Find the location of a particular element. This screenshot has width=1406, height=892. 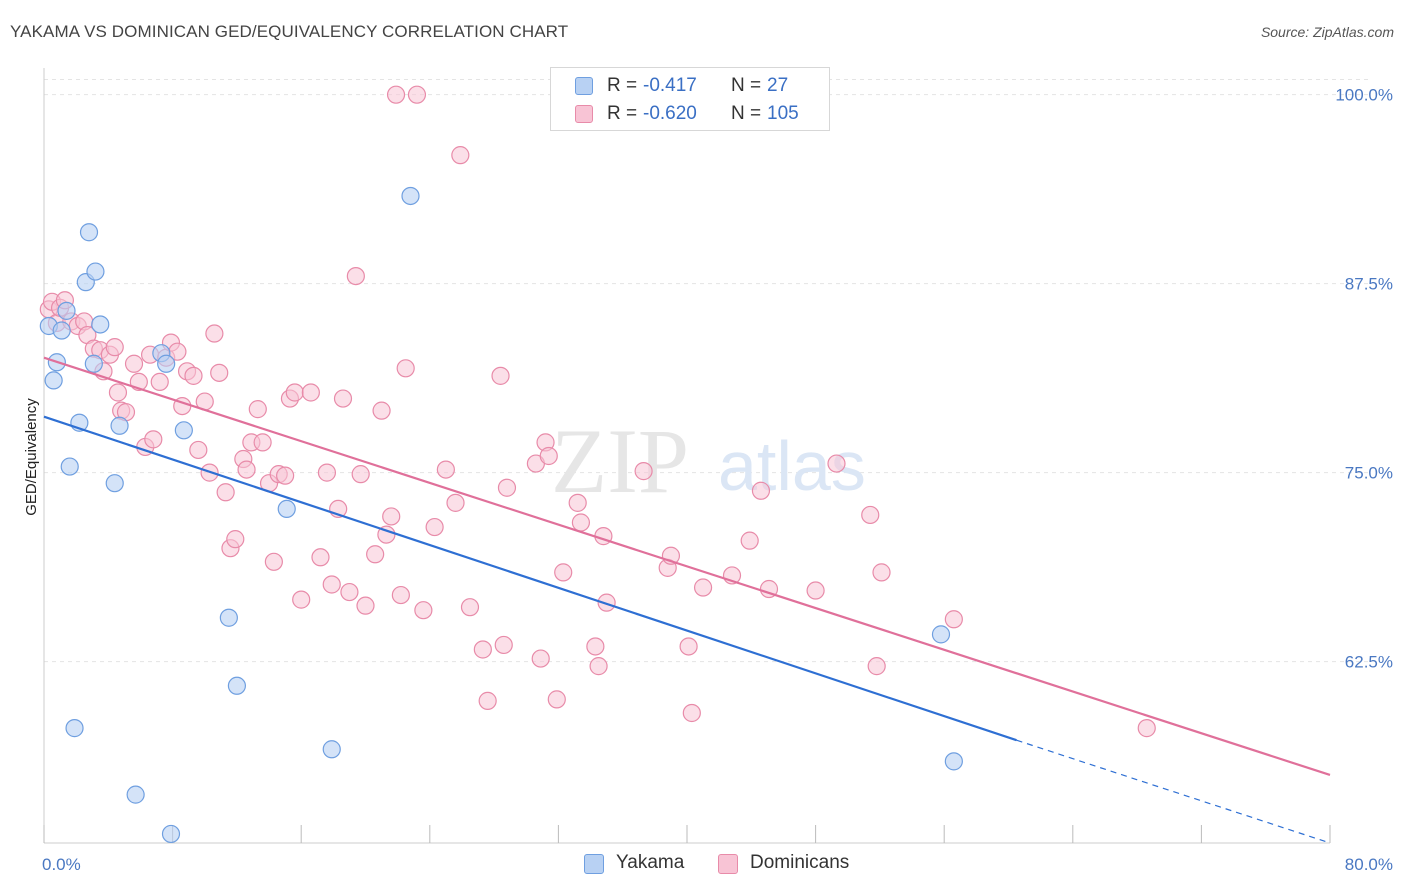

y-tick-label: 87.5% is located at coordinates (1369, 284).